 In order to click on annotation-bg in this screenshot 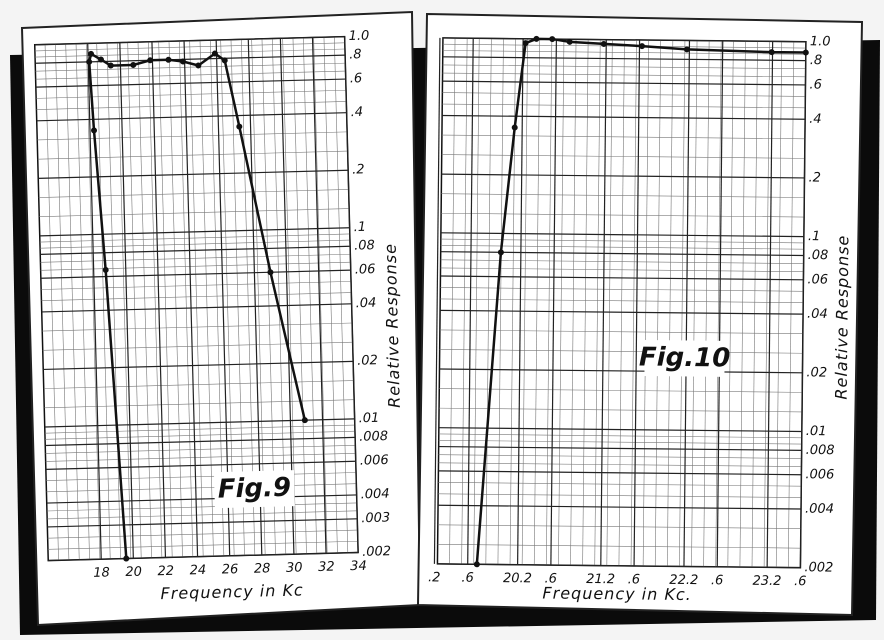, I will do `click(684, 358)`.